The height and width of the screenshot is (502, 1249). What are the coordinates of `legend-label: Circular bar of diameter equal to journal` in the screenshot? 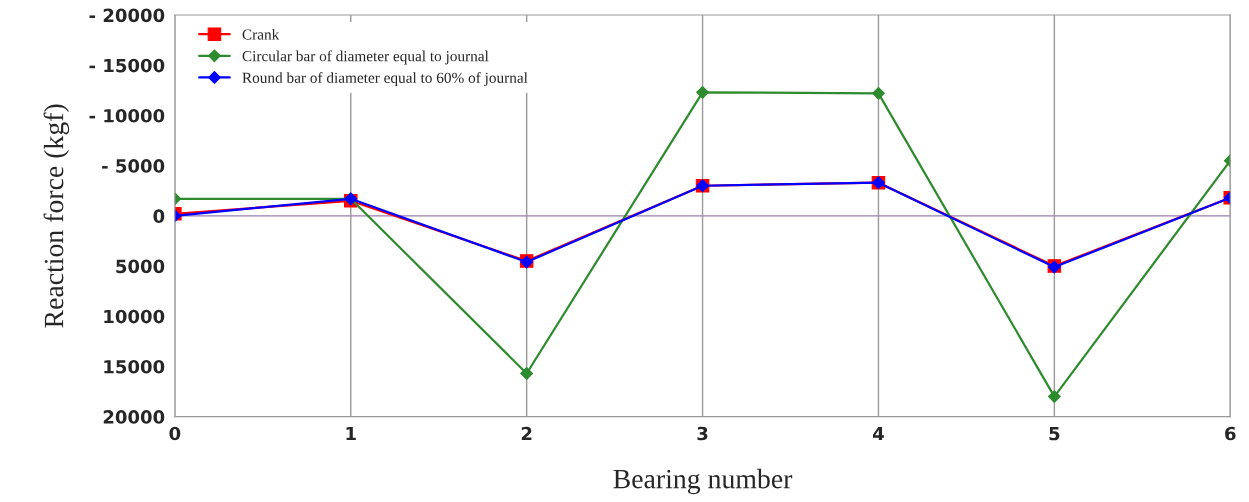 It's located at (365, 57).